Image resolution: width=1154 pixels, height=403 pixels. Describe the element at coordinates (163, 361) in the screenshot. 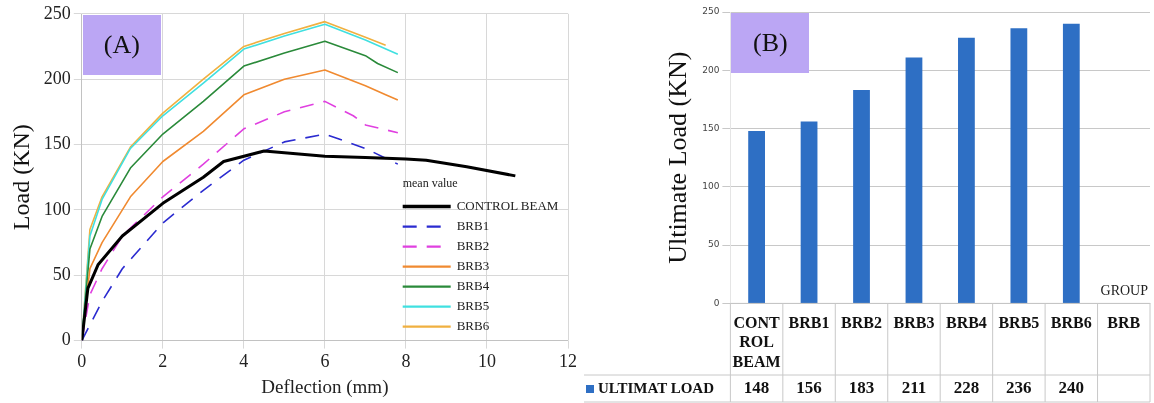

I see `x-tick-label: 2` at that location.